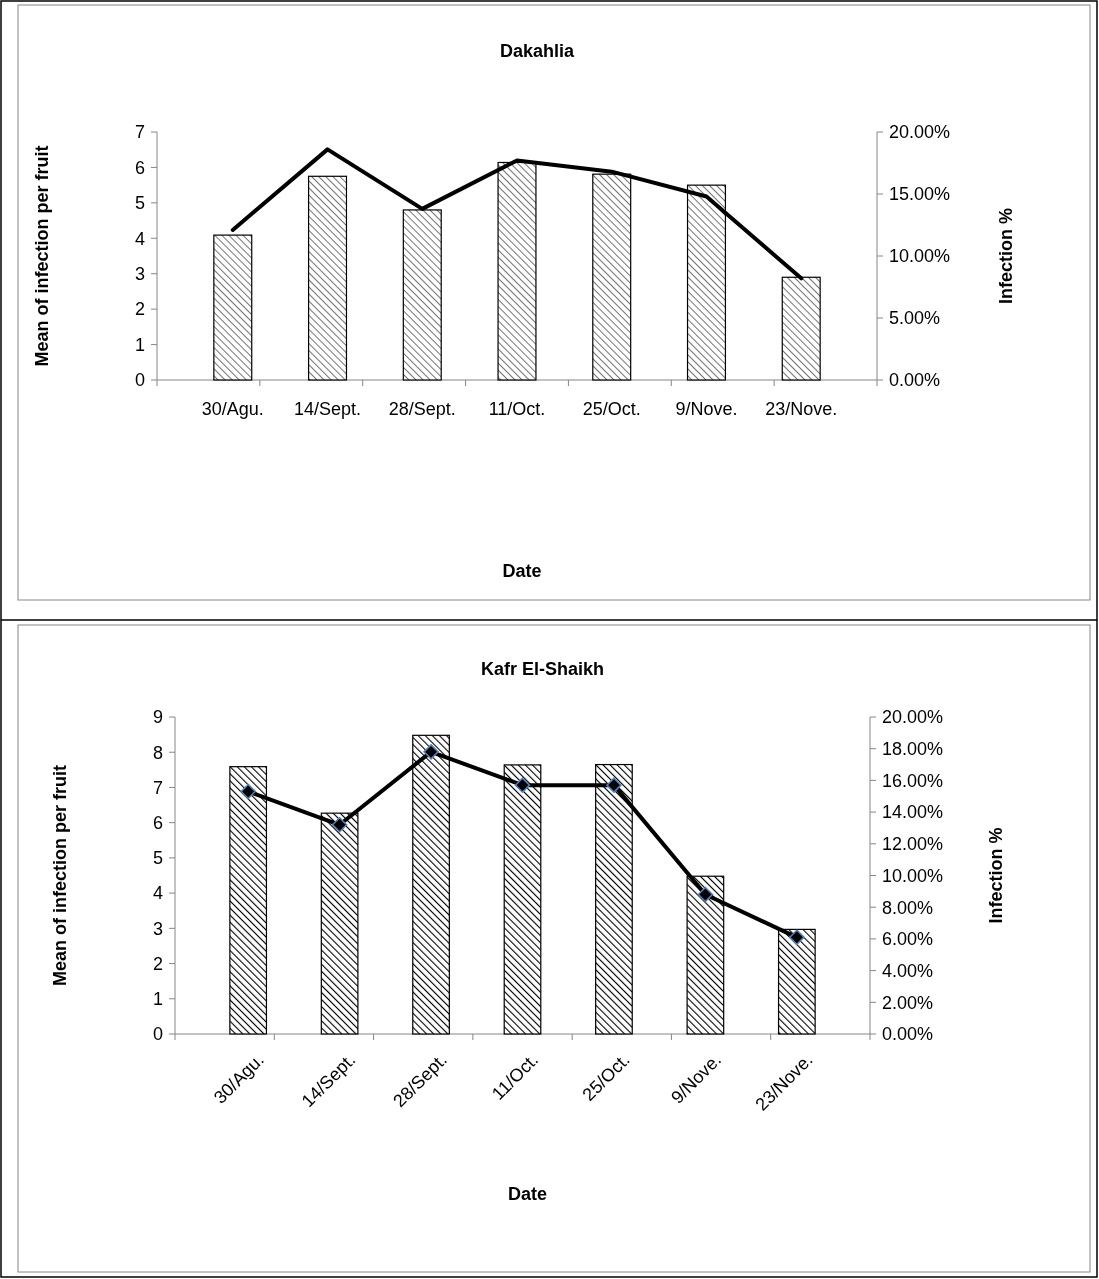 The width and height of the screenshot is (1099, 1279). I want to click on y2-tick-label: 12.00%, so click(913, 844).